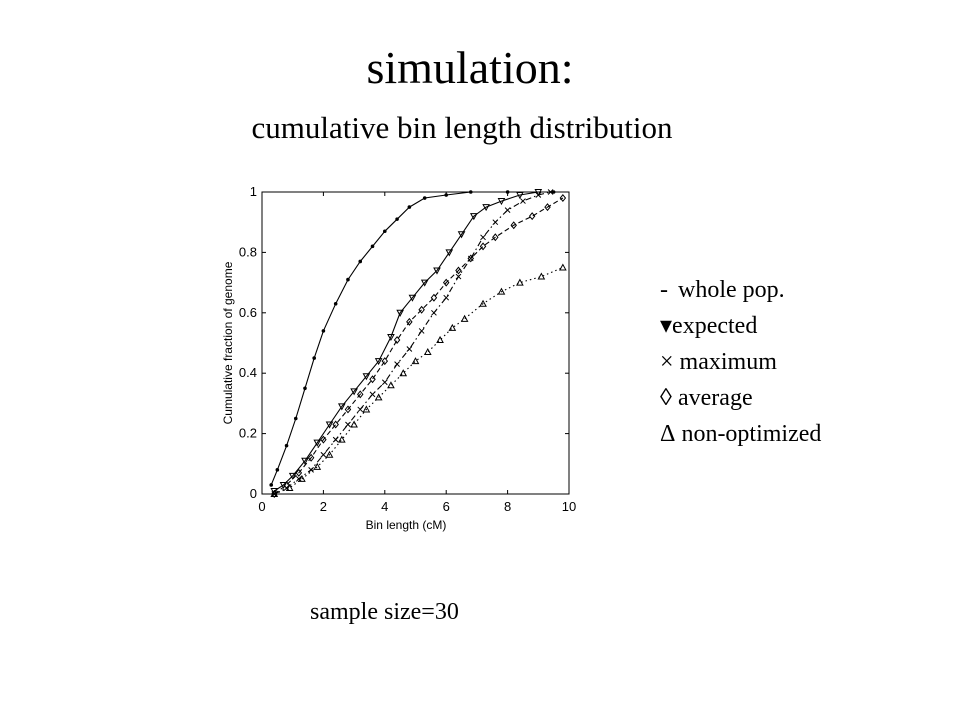 The width and height of the screenshot is (960, 720). I want to click on legend-item-non-optimized: Δ non-optimized, so click(740, 434).